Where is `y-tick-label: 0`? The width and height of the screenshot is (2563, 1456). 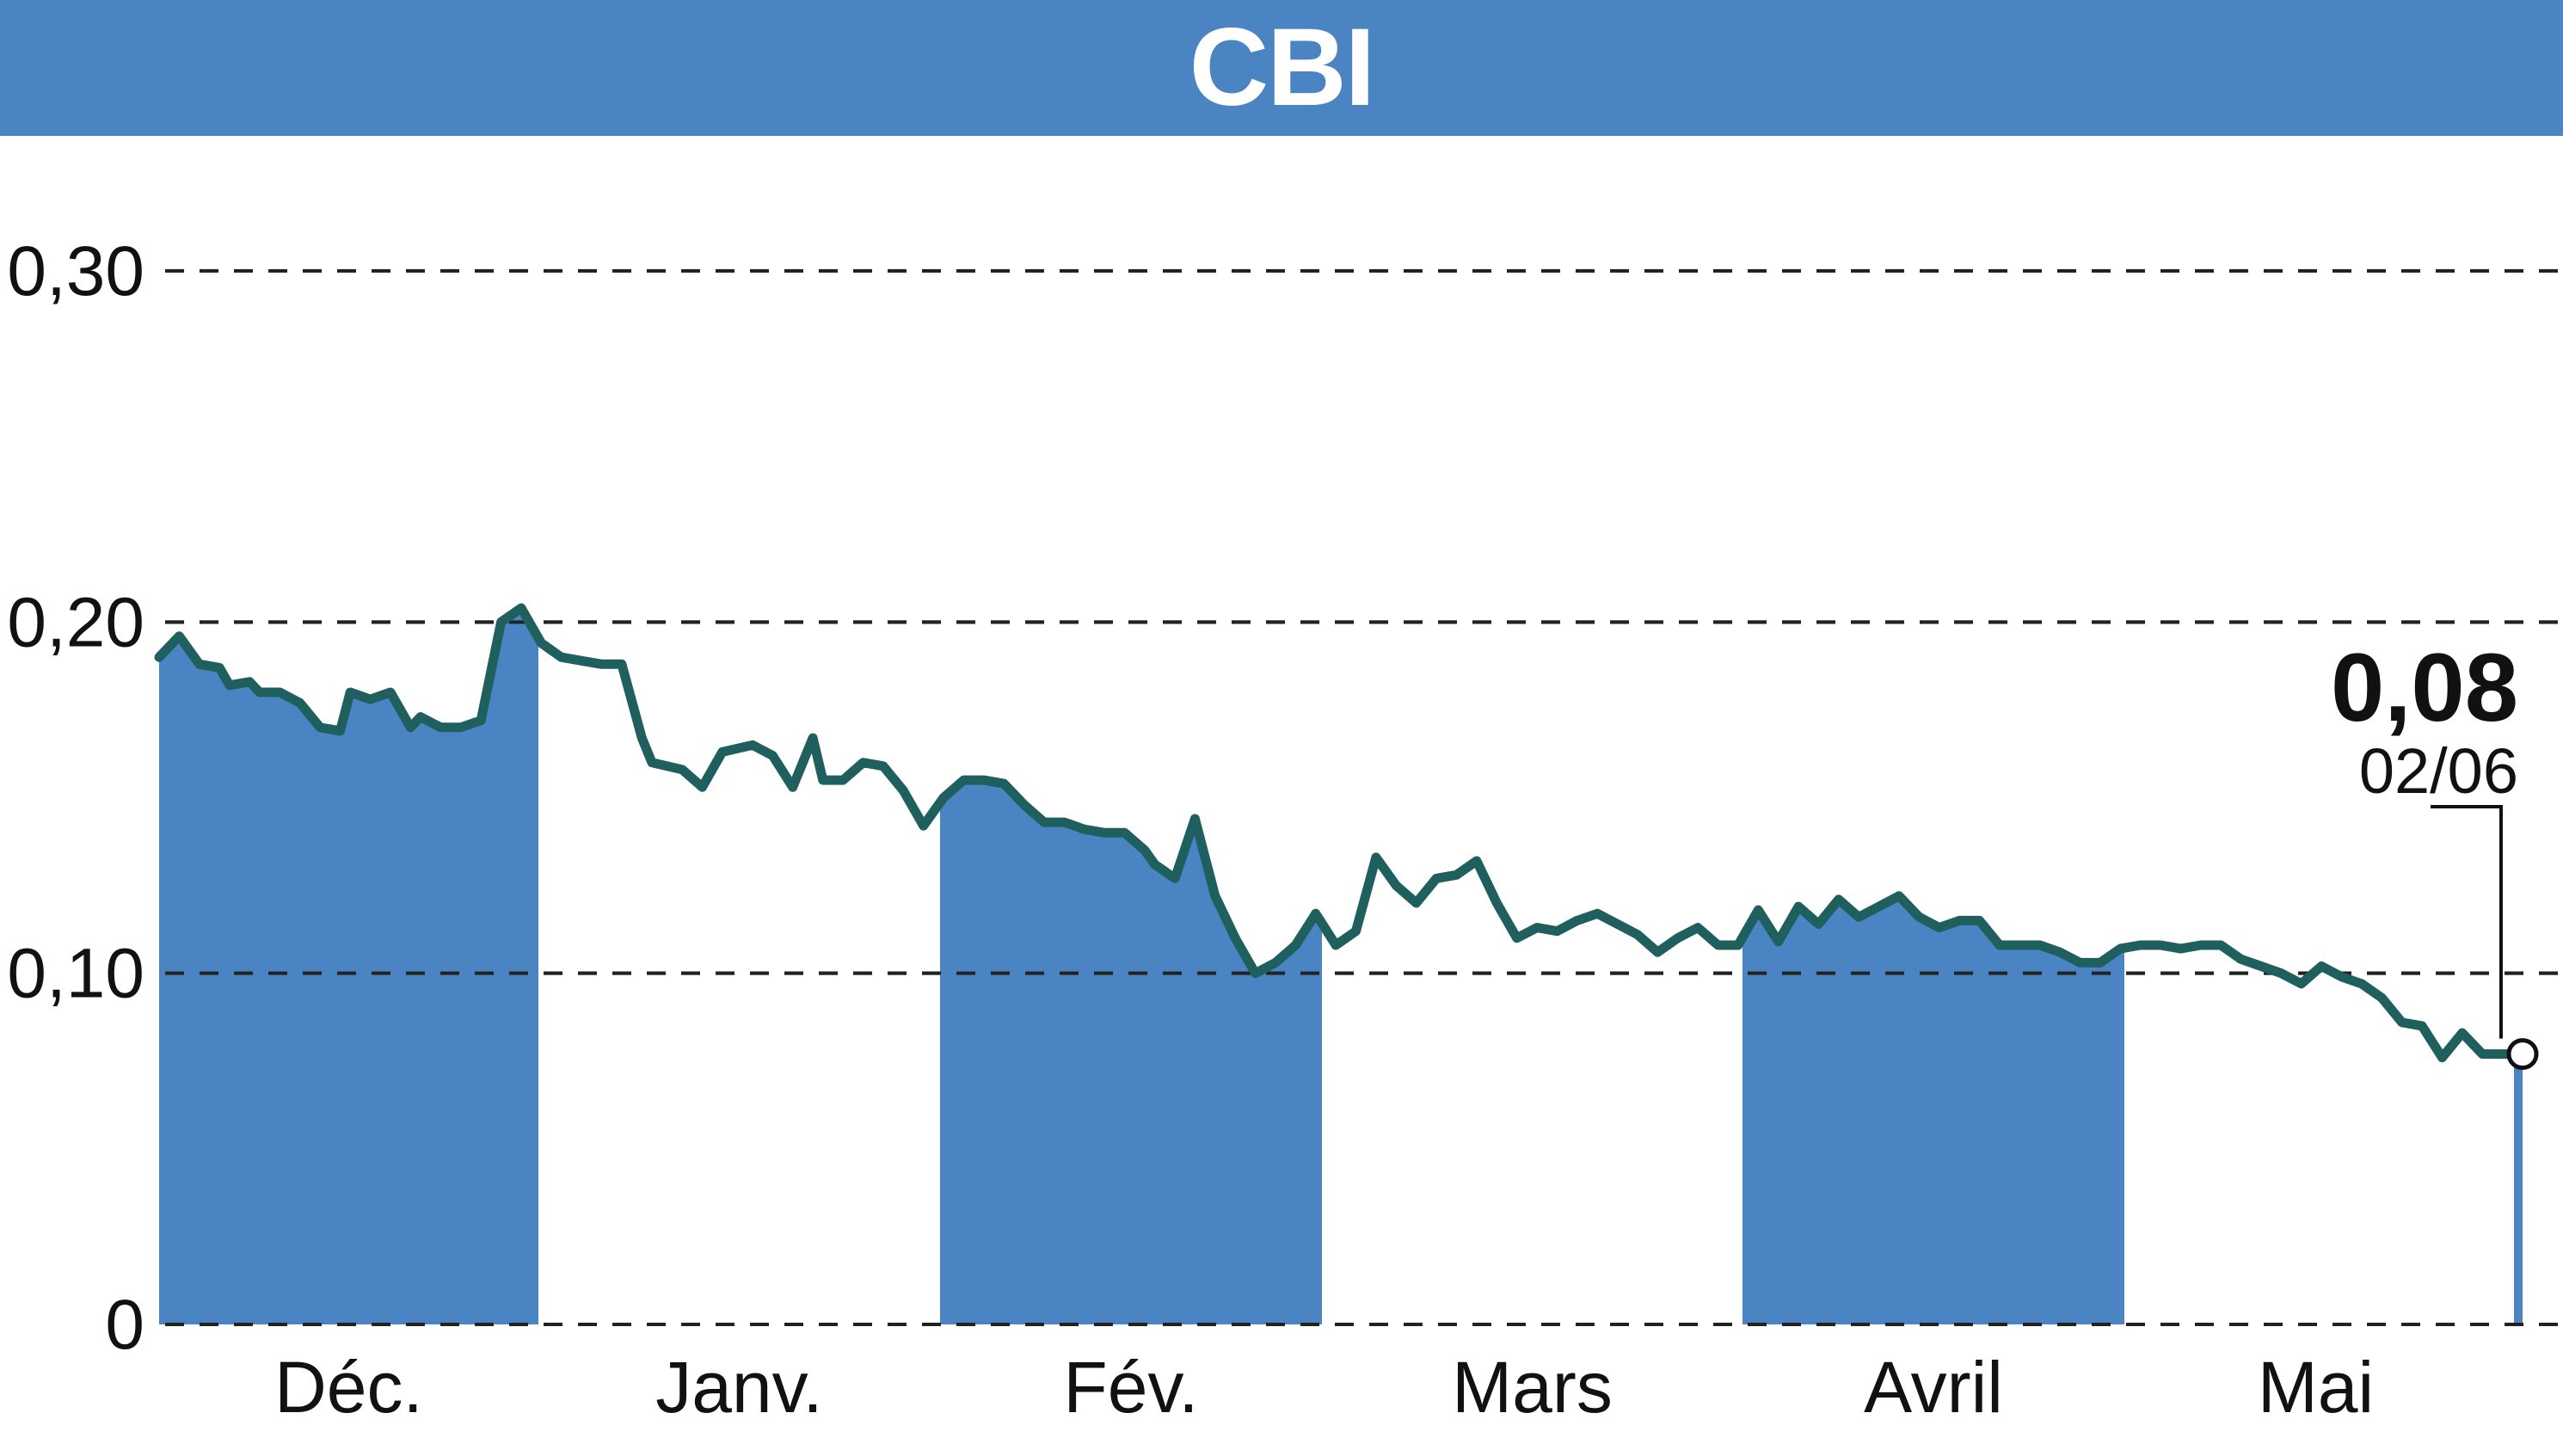 y-tick-label: 0 is located at coordinates (124, 1325).